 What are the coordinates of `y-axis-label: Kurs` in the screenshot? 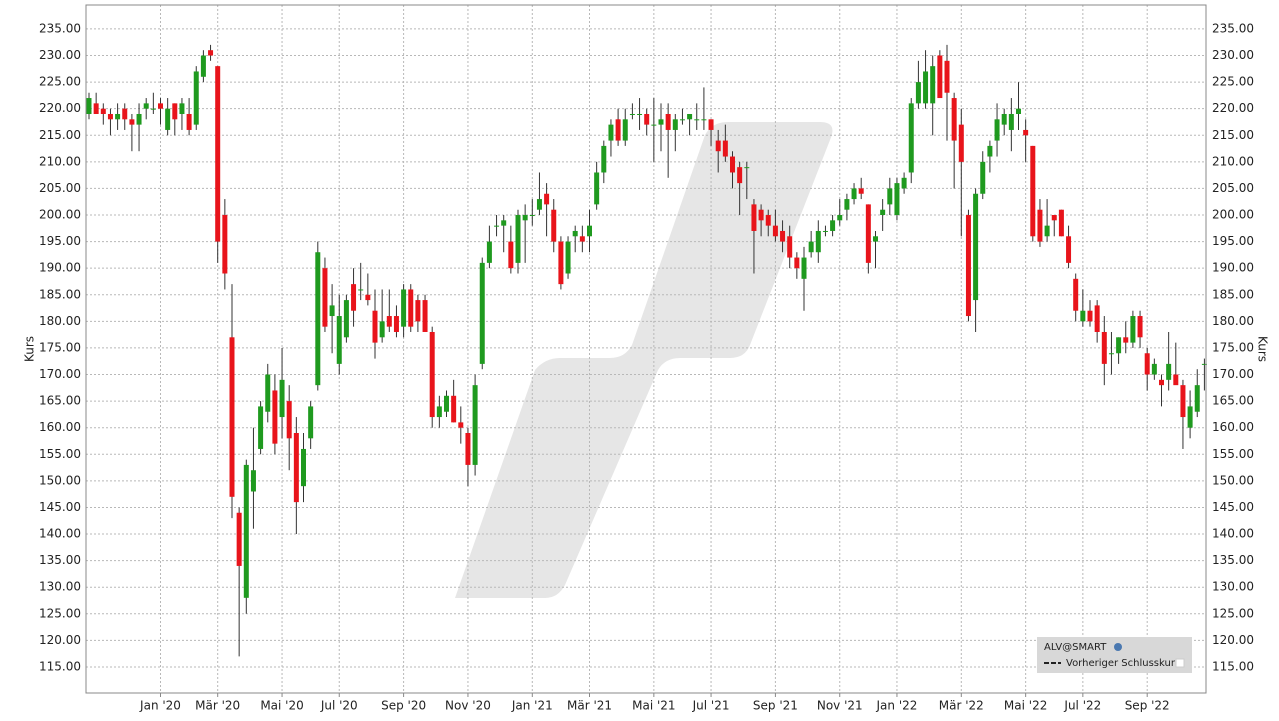 It's located at (30, 349).